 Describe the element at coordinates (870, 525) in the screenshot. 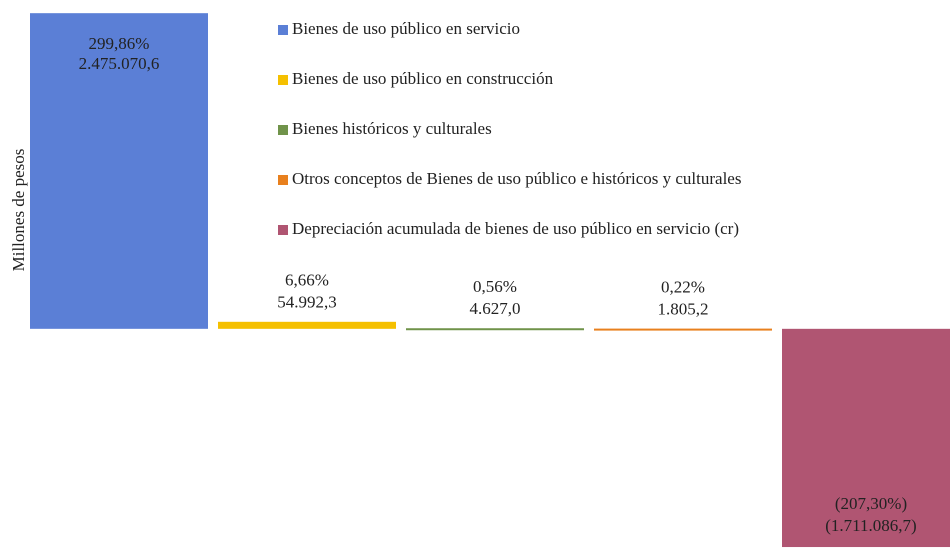

I see `value-label: (1.711.086,7)` at that location.